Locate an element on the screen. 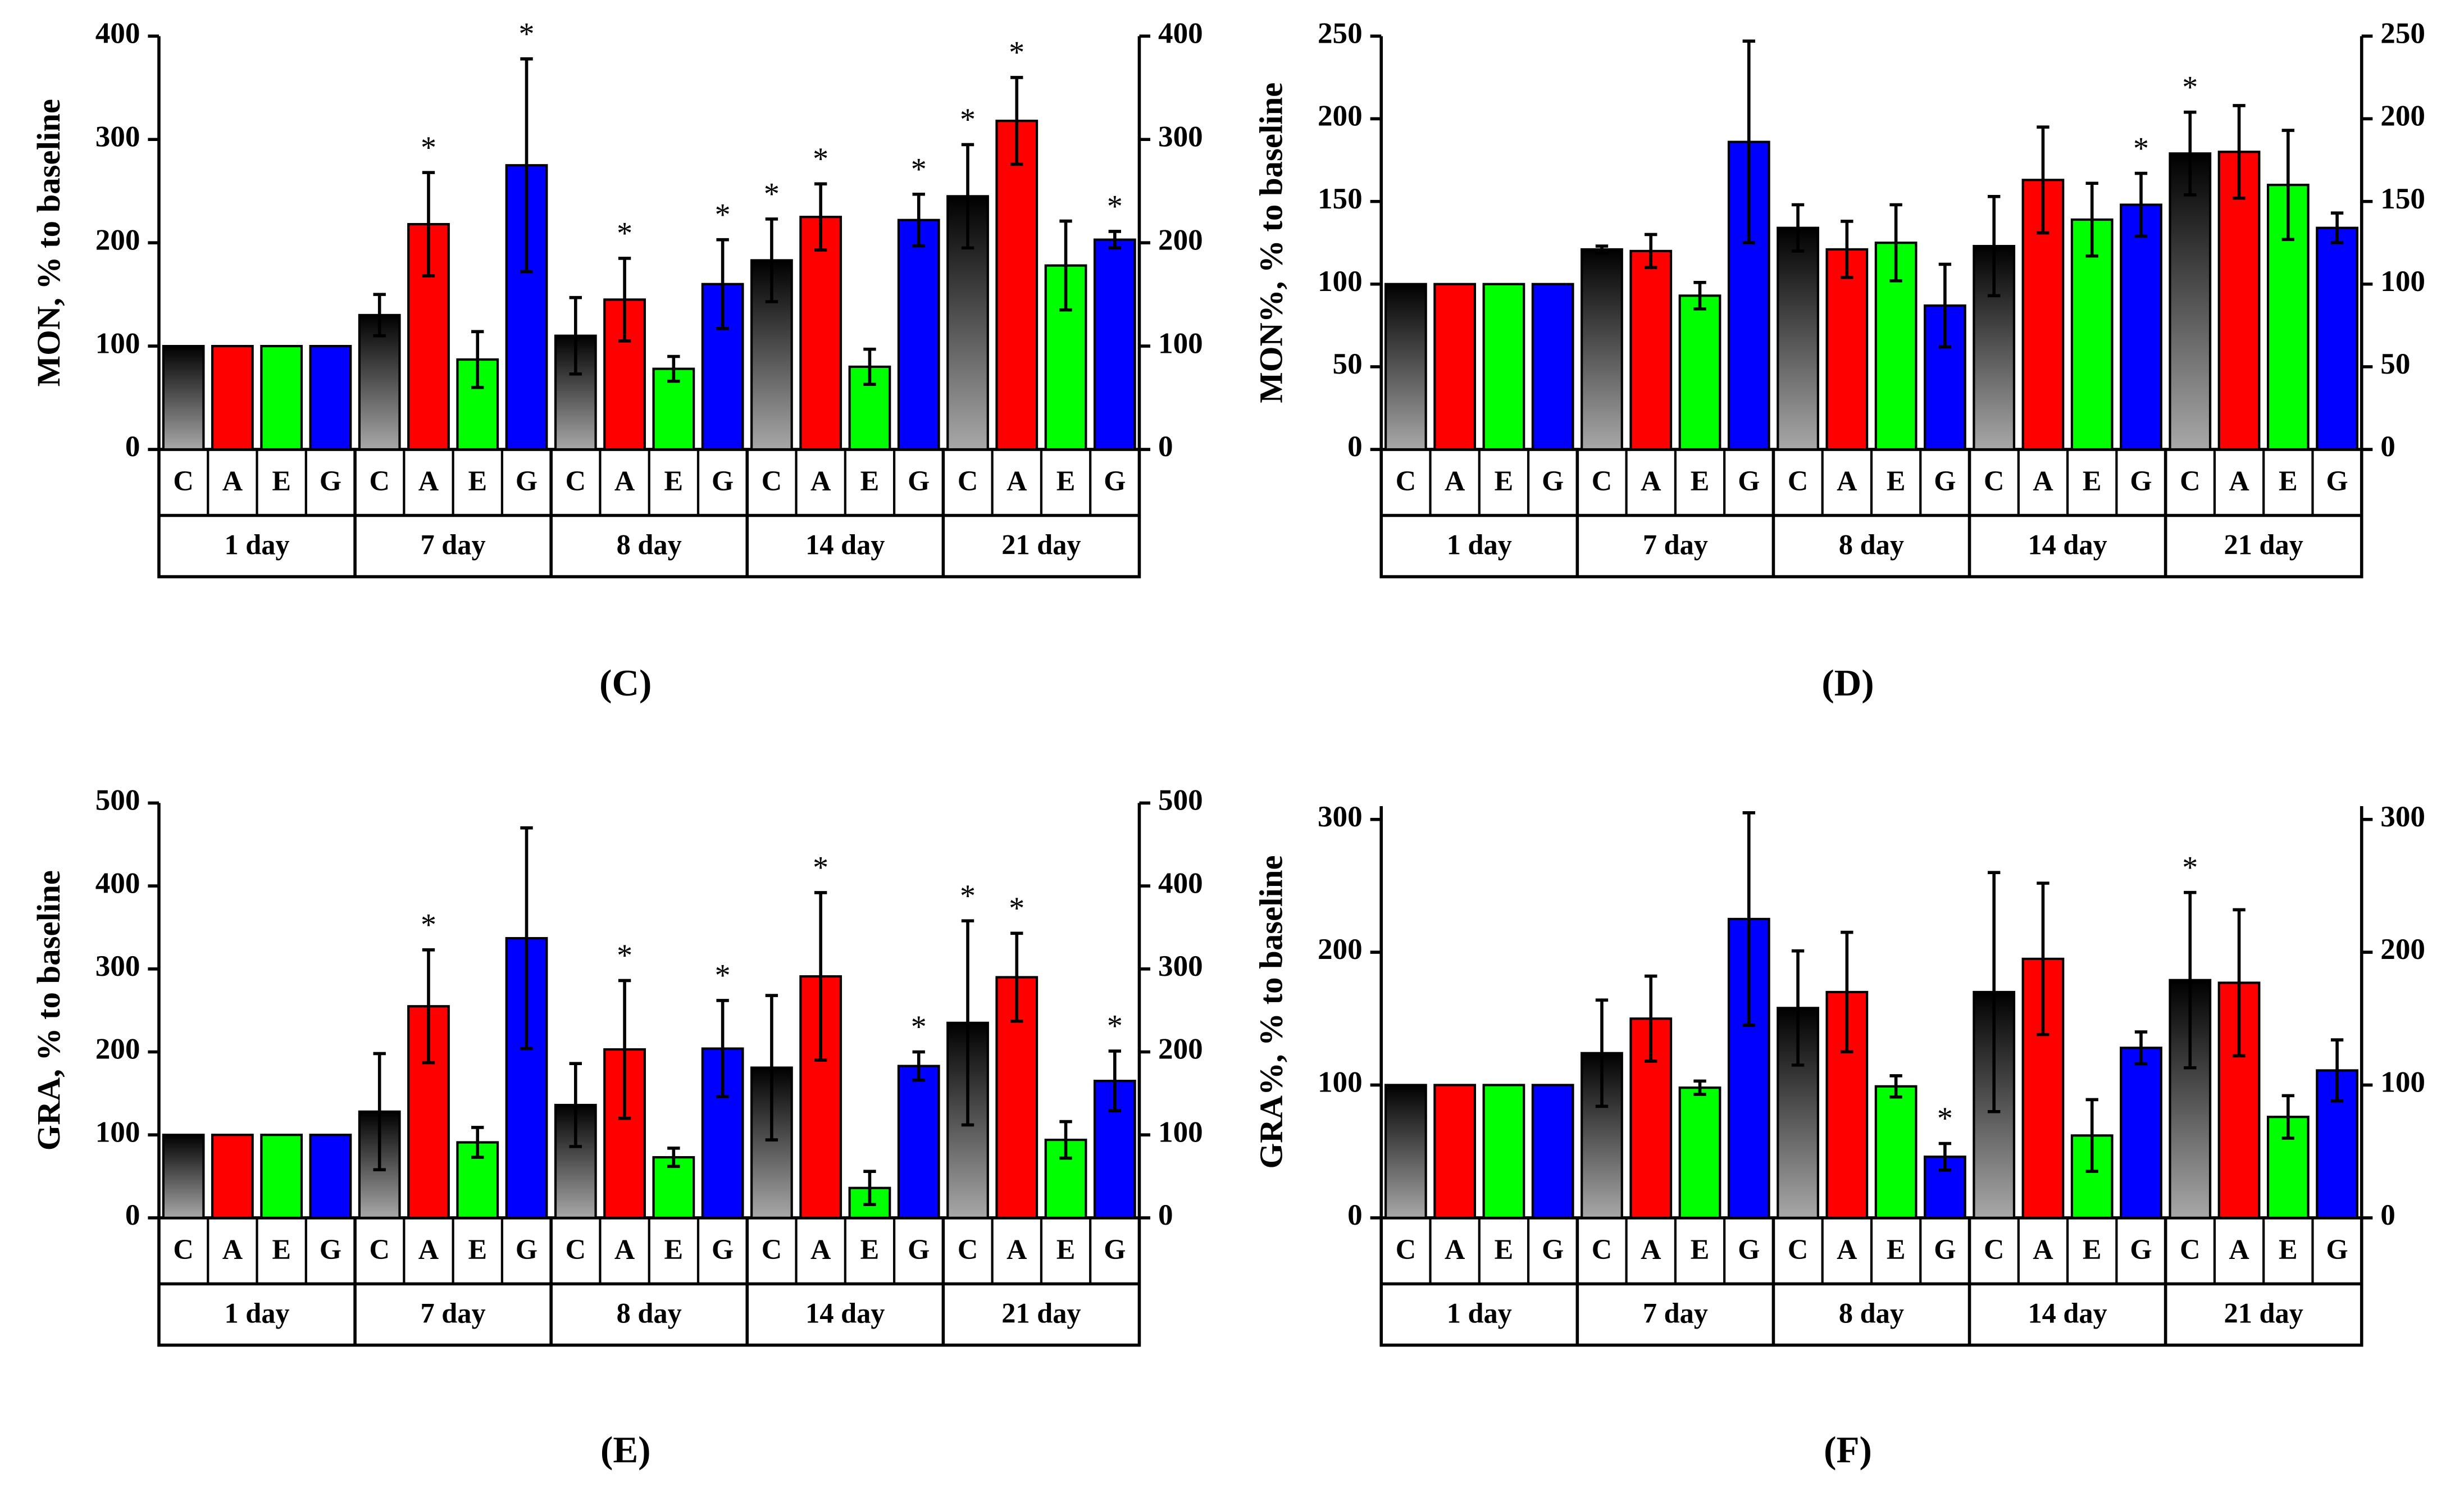 The image size is (2464, 1496). y-tick-label: 300 is located at coordinates (1341, 817).